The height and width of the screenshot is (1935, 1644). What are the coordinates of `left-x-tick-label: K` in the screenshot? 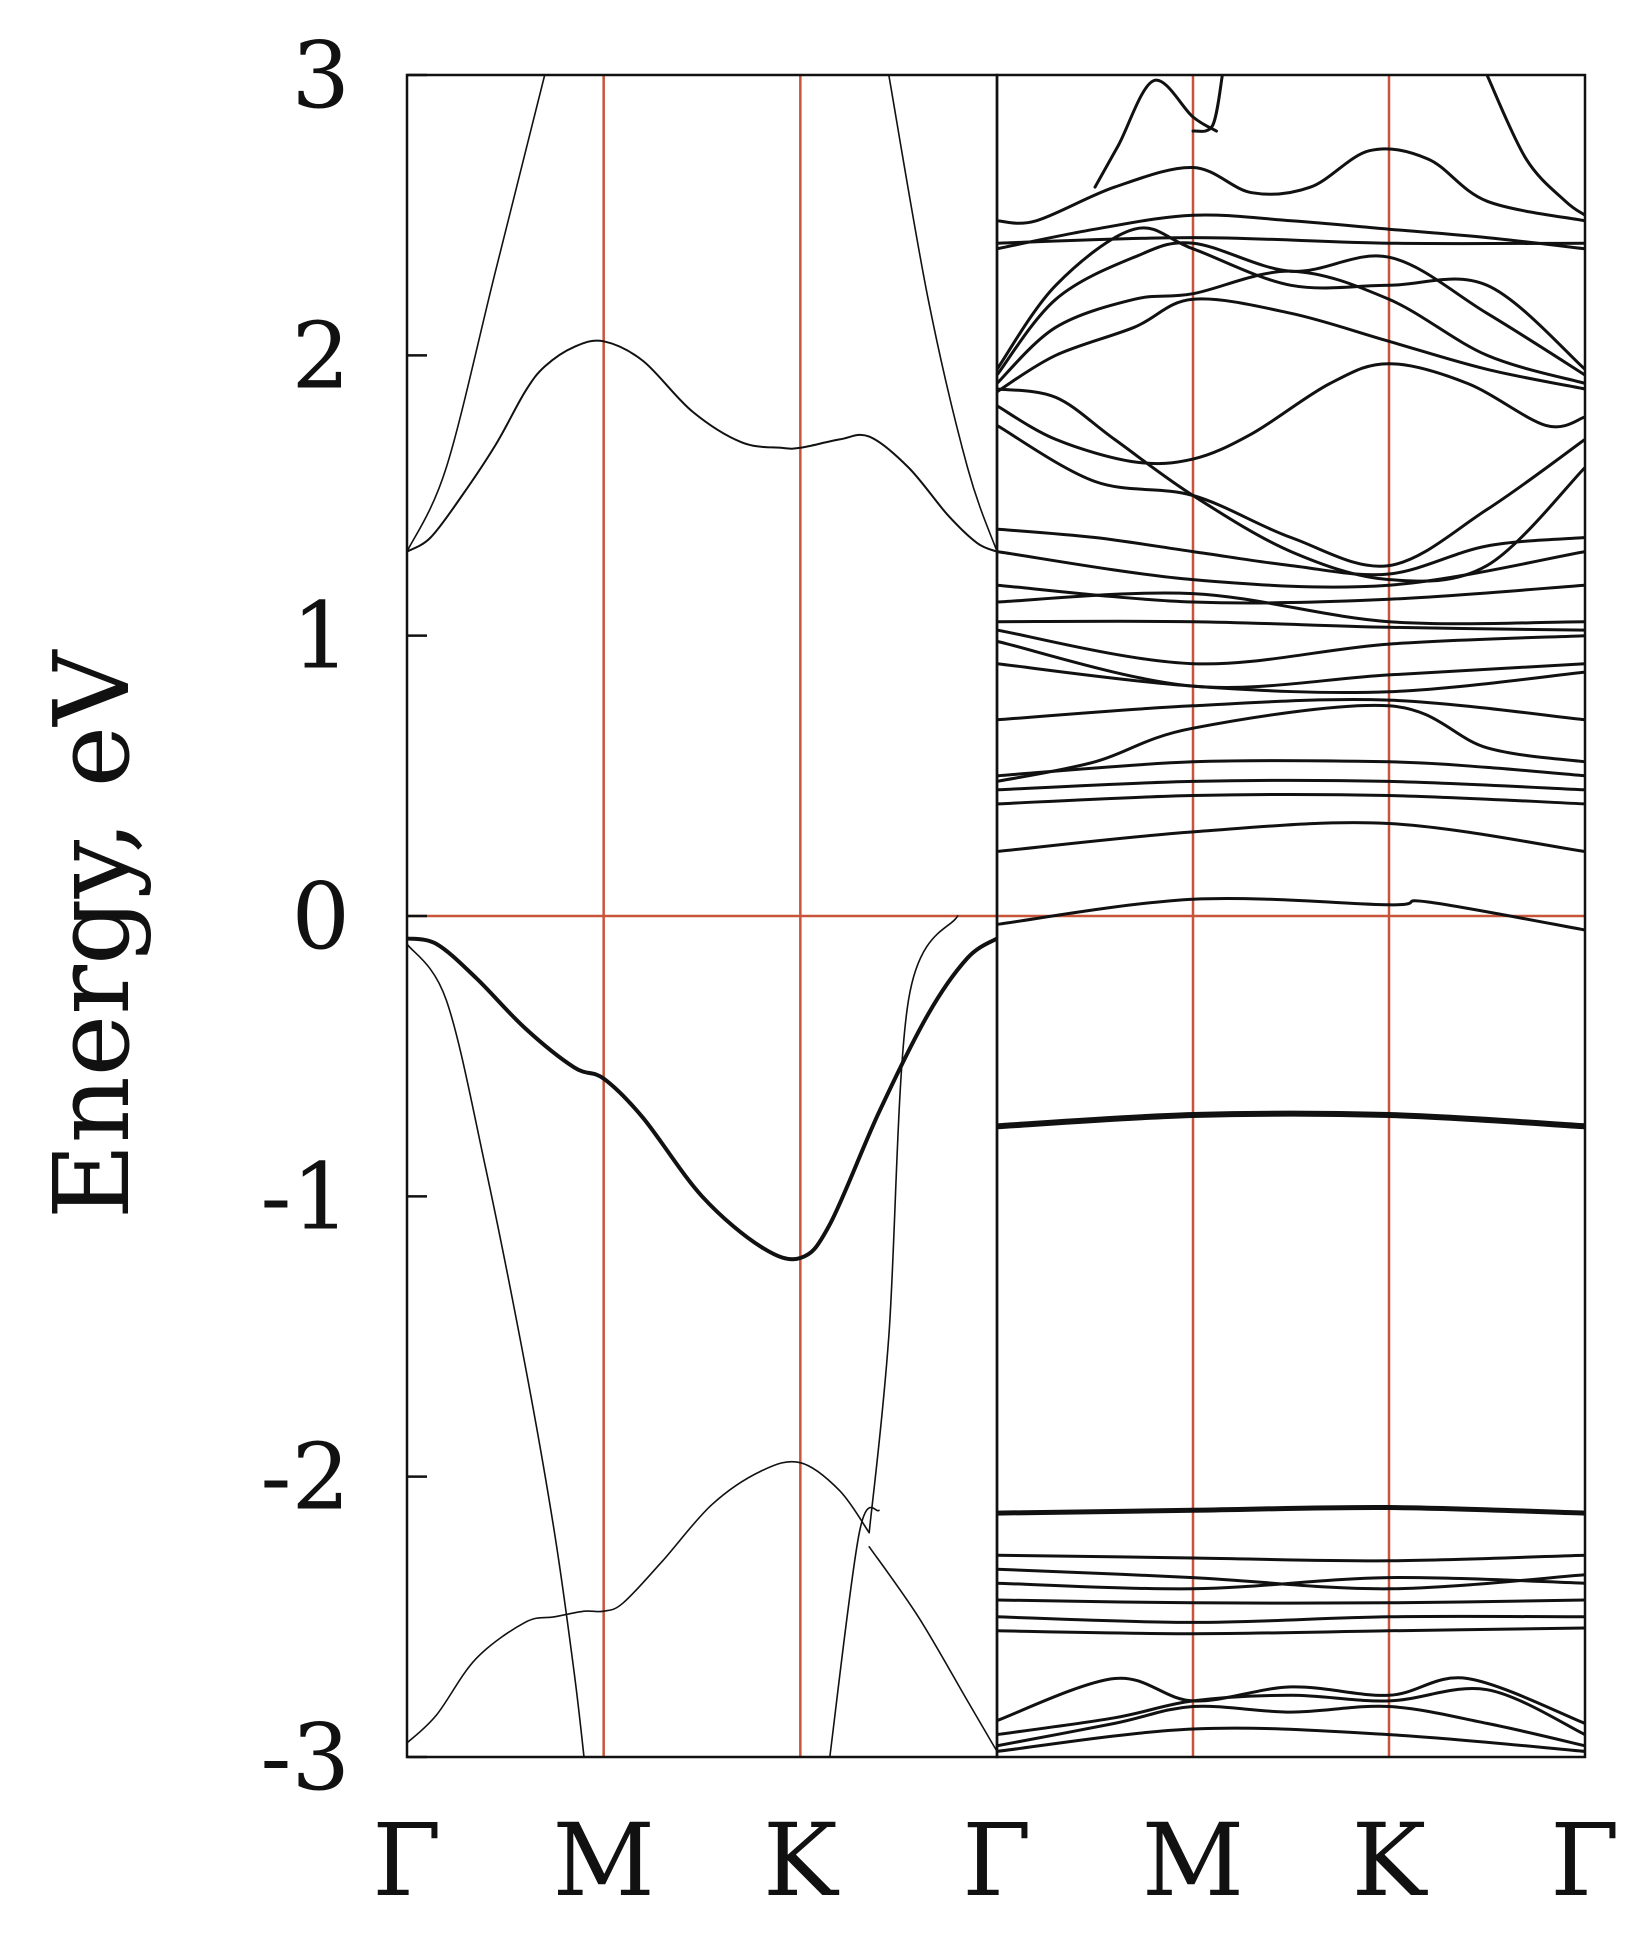 It's located at (801, 1860).